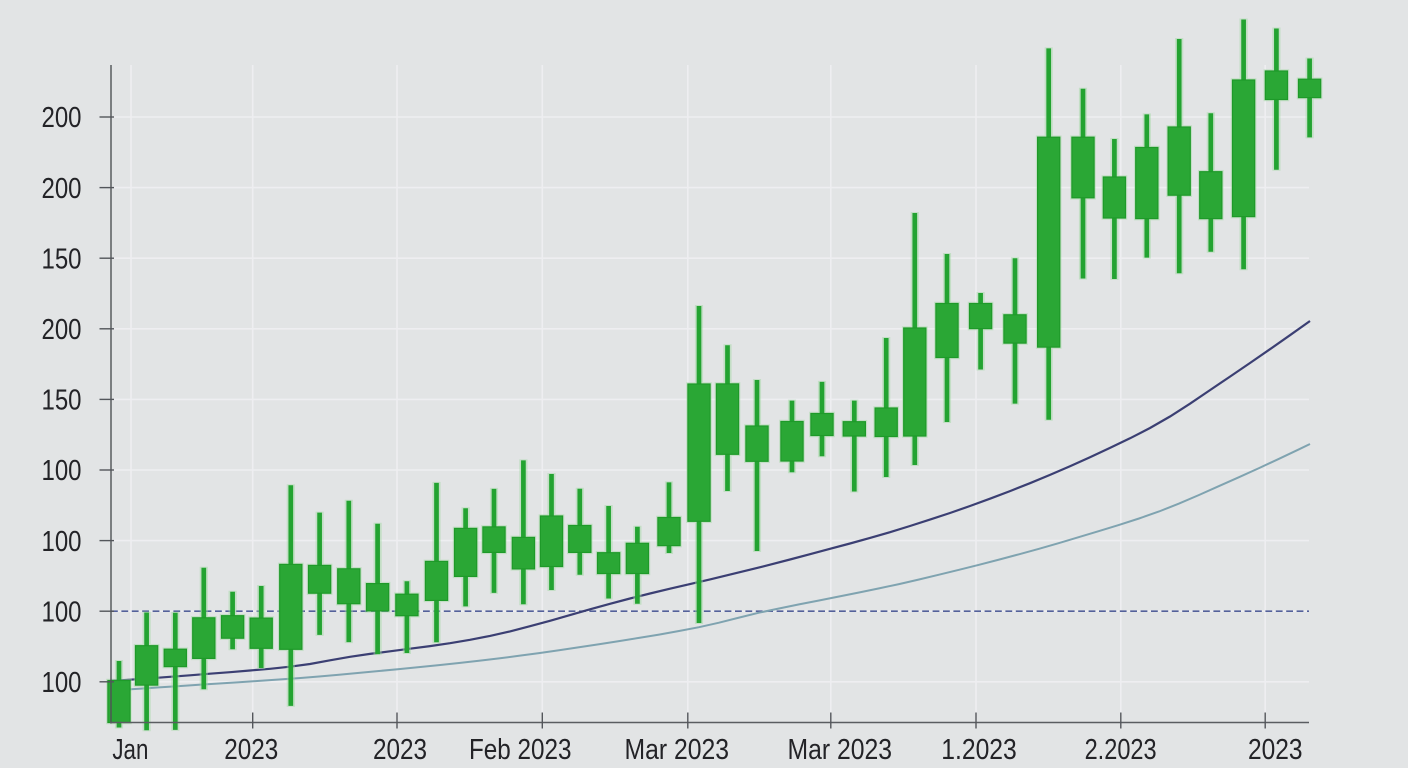 Image resolution: width=1408 pixels, height=768 pixels. What do you see at coordinates (130, 750) in the screenshot?
I see `svg-text: Jan` at bounding box center [130, 750].